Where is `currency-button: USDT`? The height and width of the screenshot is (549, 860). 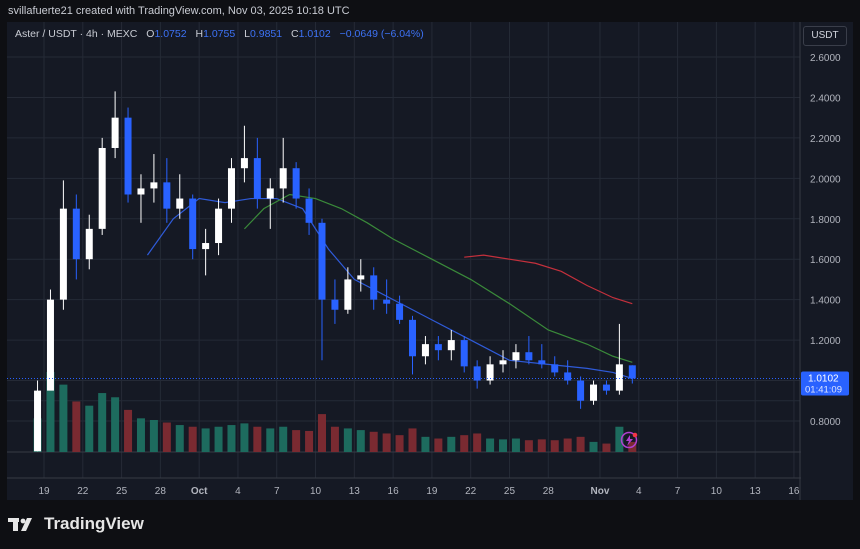
currency-button: USDT is located at coordinates (825, 36).